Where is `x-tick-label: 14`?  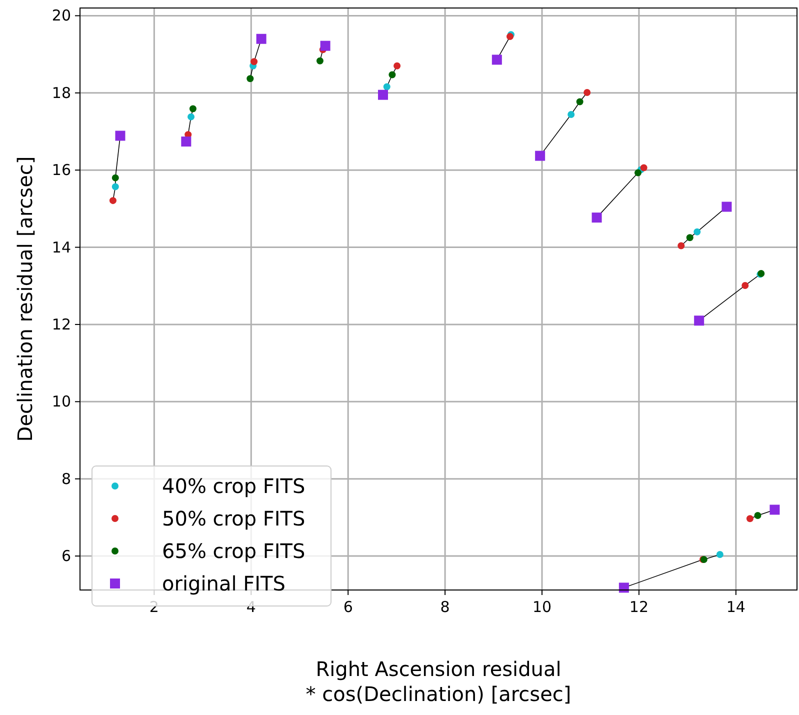
x-tick-label: 14 is located at coordinates (736, 607).